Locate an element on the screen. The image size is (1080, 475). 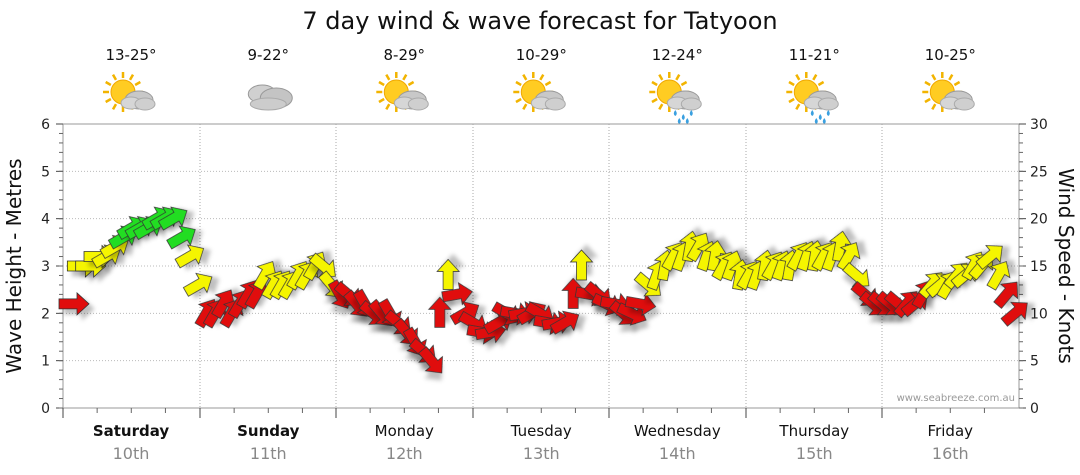
day-name: Monday is located at coordinates (404, 431).